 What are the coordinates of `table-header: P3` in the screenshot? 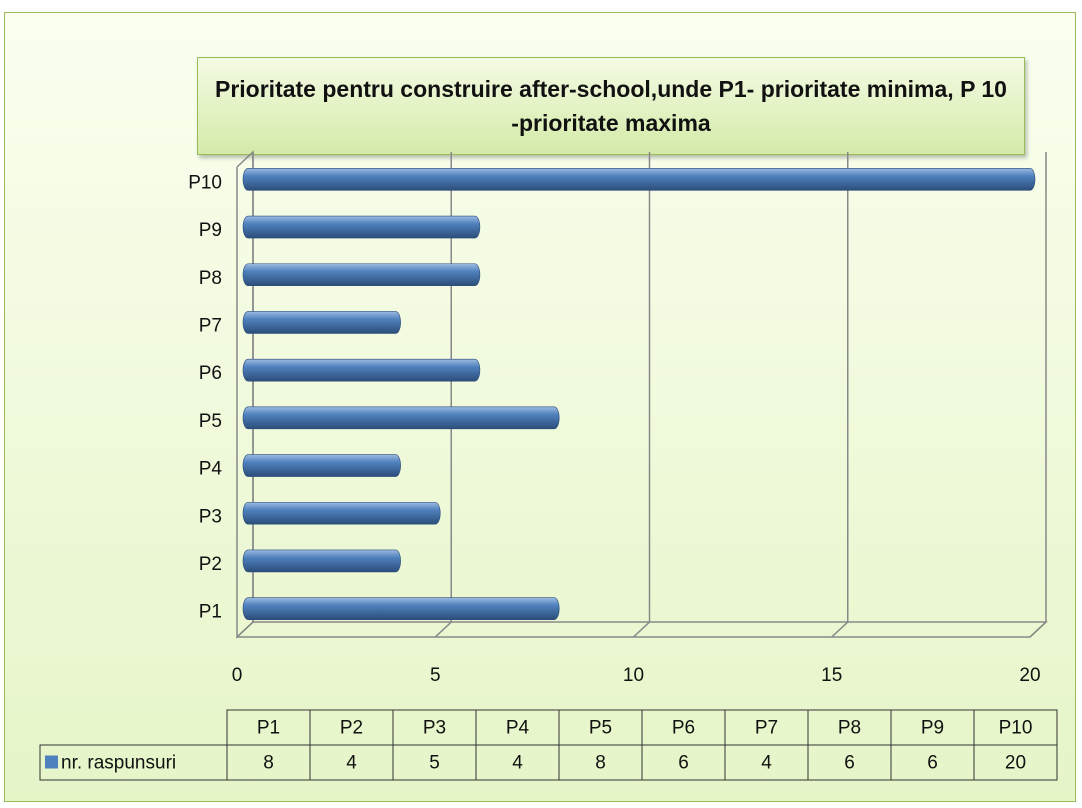 It's located at (434, 728).